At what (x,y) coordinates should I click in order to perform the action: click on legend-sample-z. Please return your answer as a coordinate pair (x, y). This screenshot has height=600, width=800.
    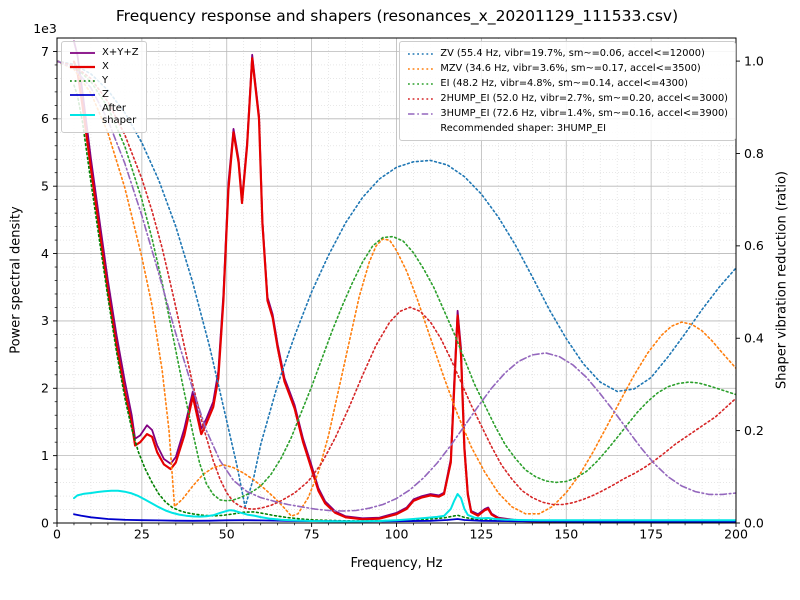
    Looking at the image, I should click on (82, 95).